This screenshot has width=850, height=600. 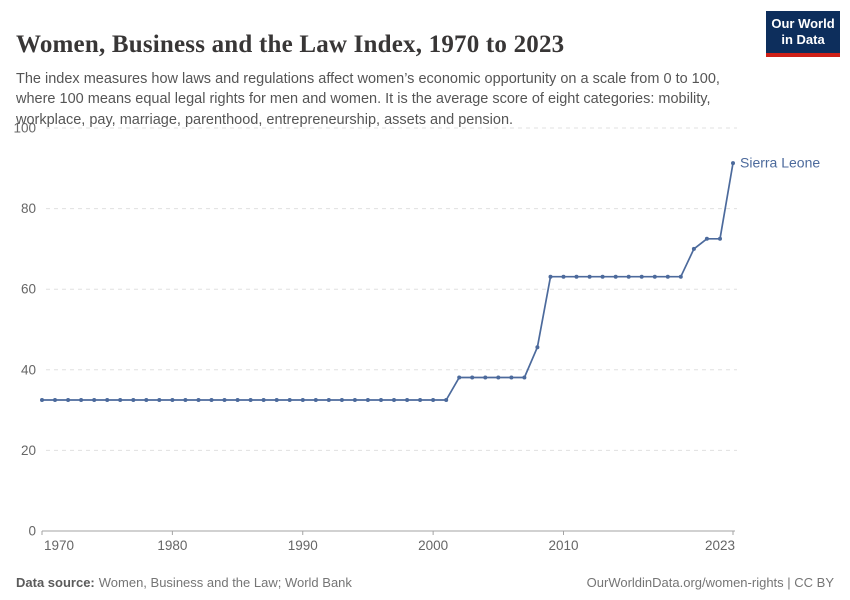 What do you see at coordinates (780, 163) in the screenshot?
I see `entity-label: Sierra Leone` at bounding box center [780, 163].